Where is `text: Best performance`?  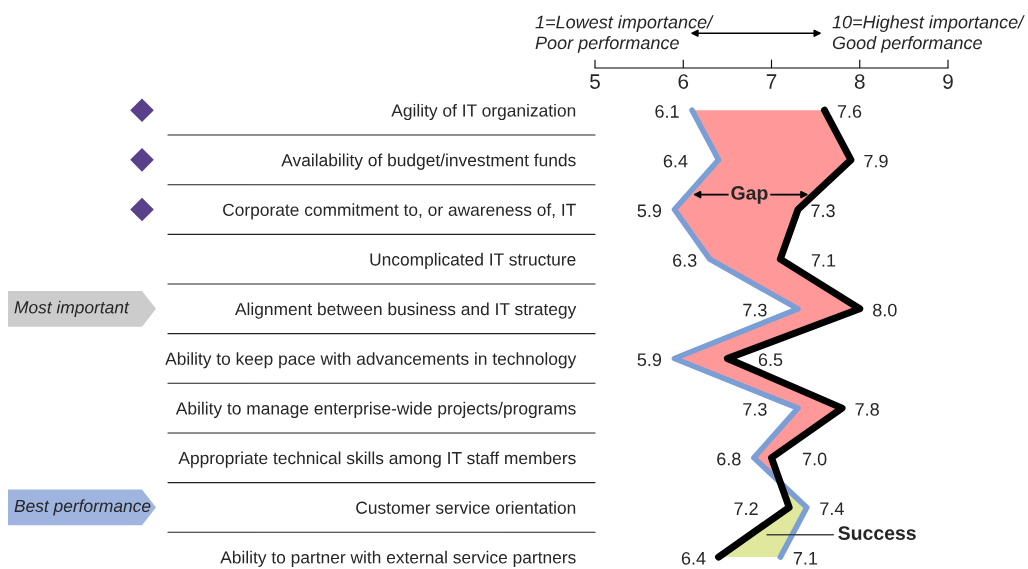 text: Best performance is located at coordinates (82, 507).